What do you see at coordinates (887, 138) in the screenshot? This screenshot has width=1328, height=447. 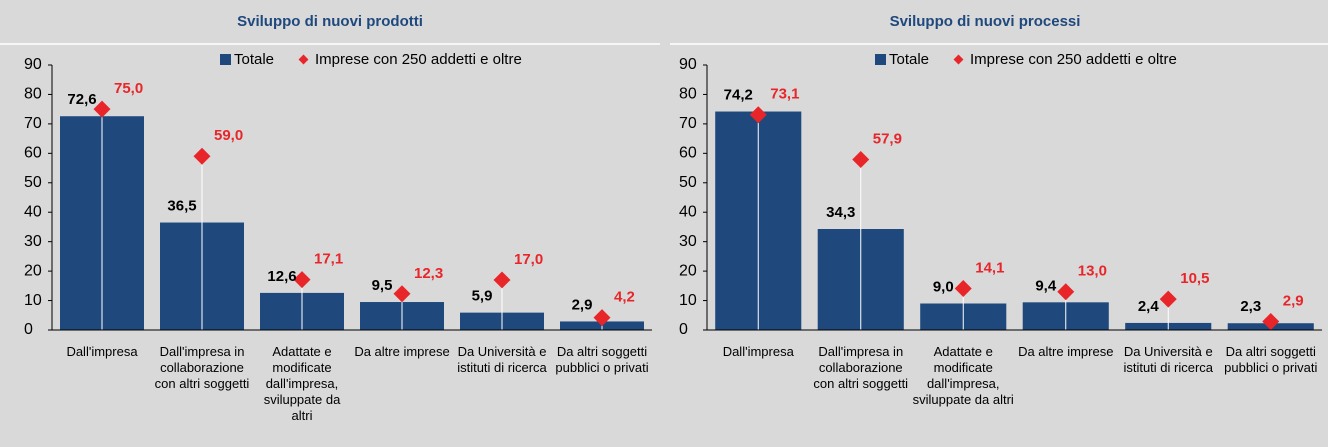 I see `value-label: 57,9` at bounding box center [887, 138].